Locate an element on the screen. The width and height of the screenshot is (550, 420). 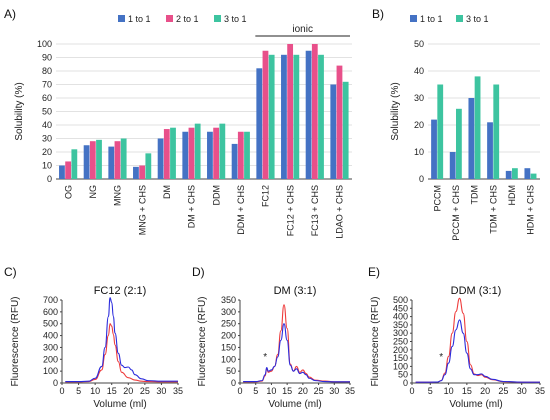
x-tick-label: DDM is located at coordinates (216, 195).